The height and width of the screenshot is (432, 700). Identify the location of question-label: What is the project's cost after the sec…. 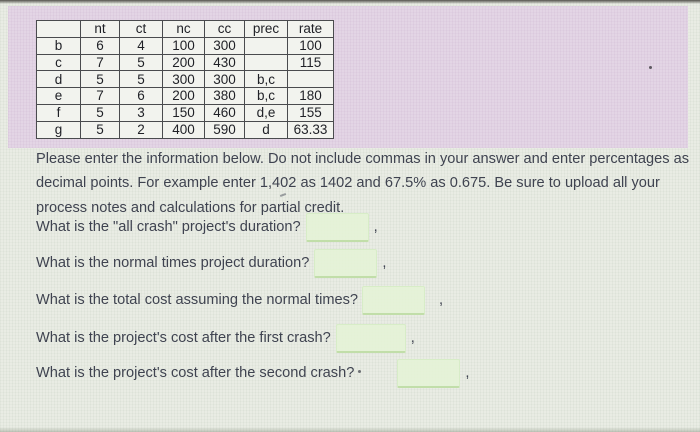
(195, 373).